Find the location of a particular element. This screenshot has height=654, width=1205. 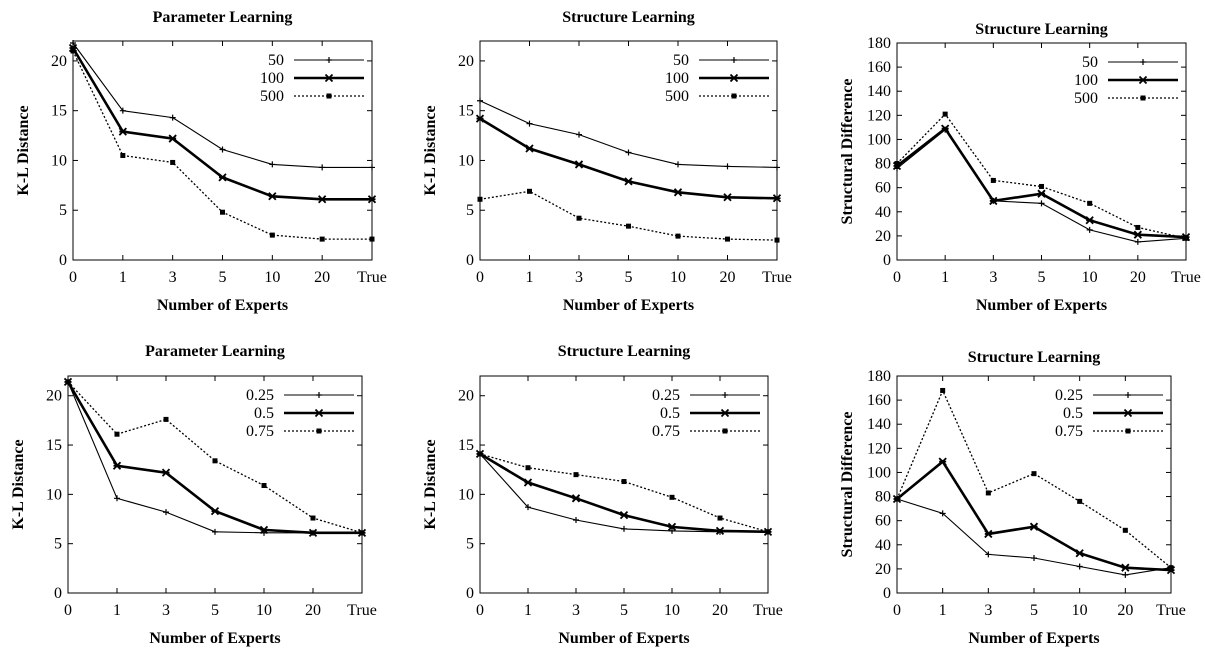

y-tick-label: 100 is located at coordinates (879, 472).